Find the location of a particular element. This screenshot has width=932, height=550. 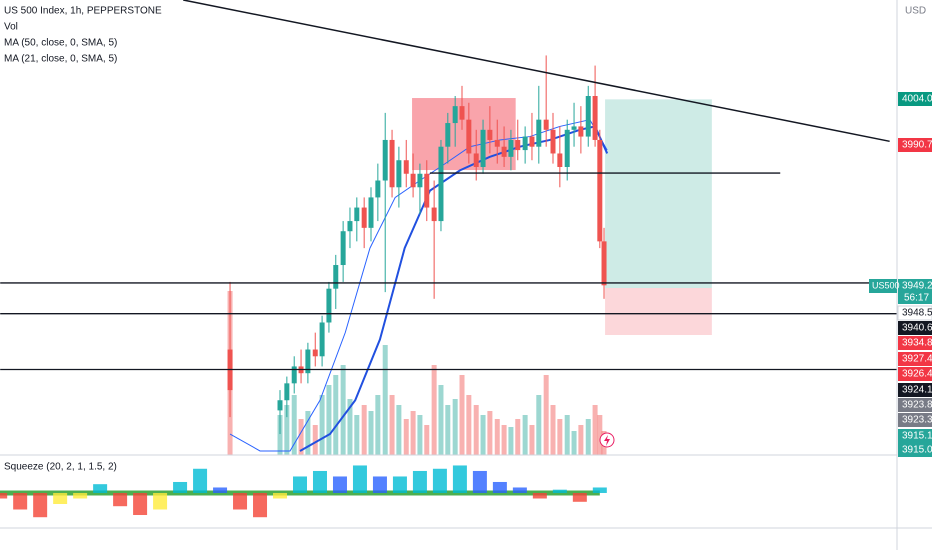

price-tag-label: 4004.0 is located at coordinates (917, 99).